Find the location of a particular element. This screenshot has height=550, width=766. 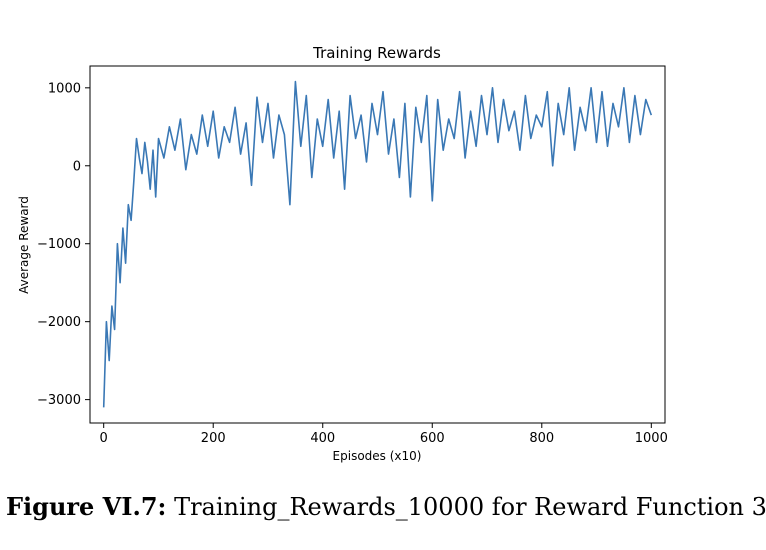

y-axis: −3000 −2000 −1000 0 1000 is located at coordinates (63, 244).